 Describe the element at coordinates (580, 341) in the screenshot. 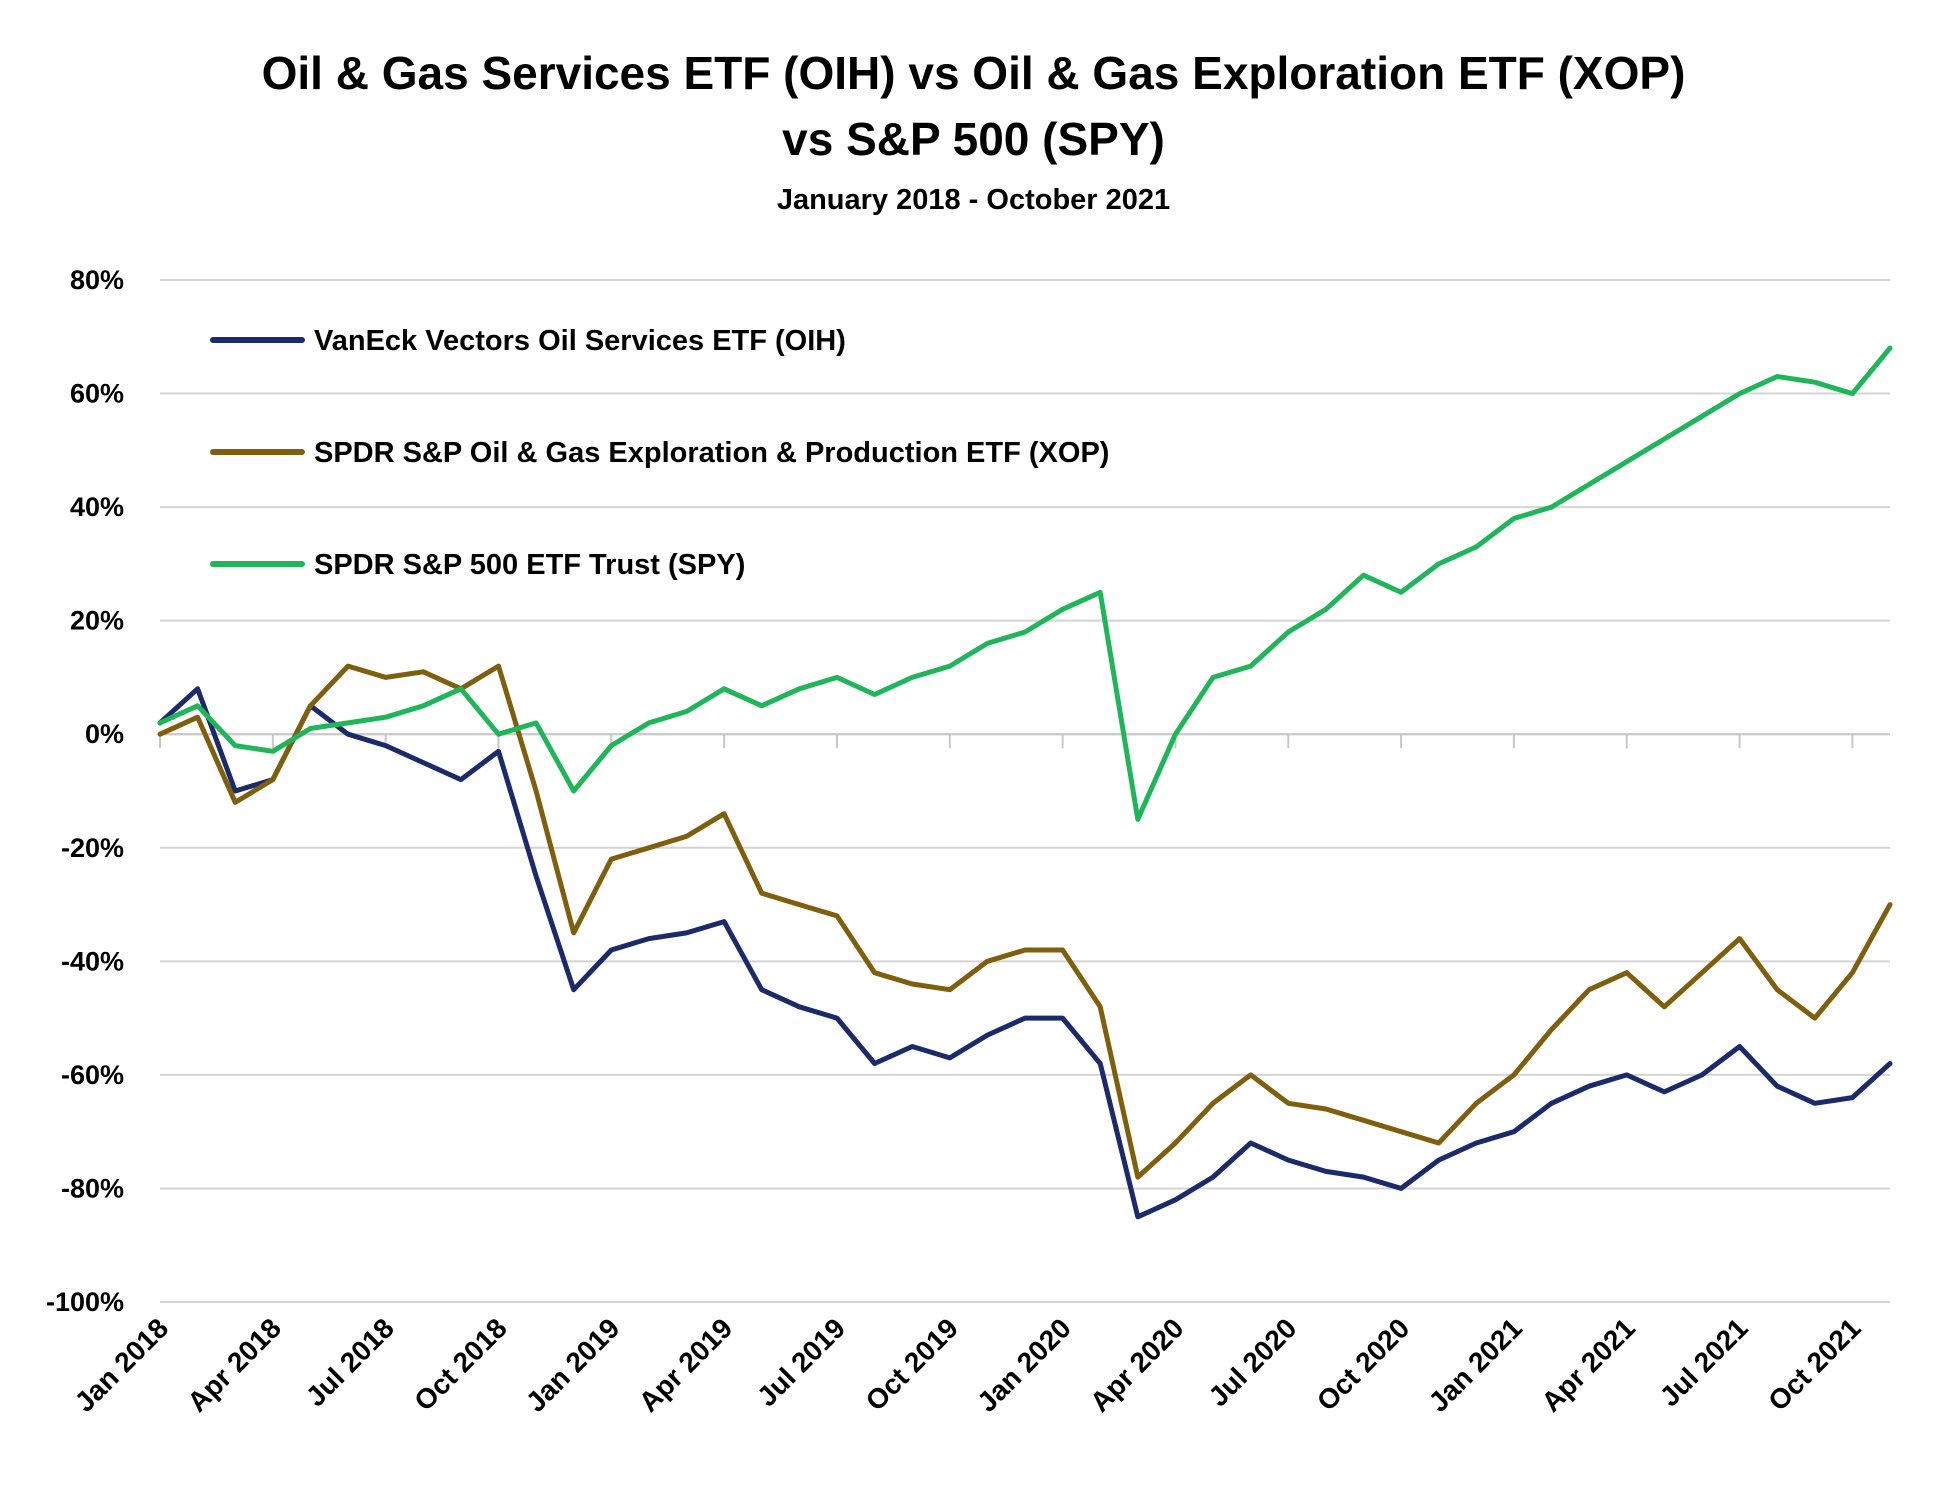

I see `legend-label-0: VanEck Vectors Oil Services ETF (OIH)` at that location.